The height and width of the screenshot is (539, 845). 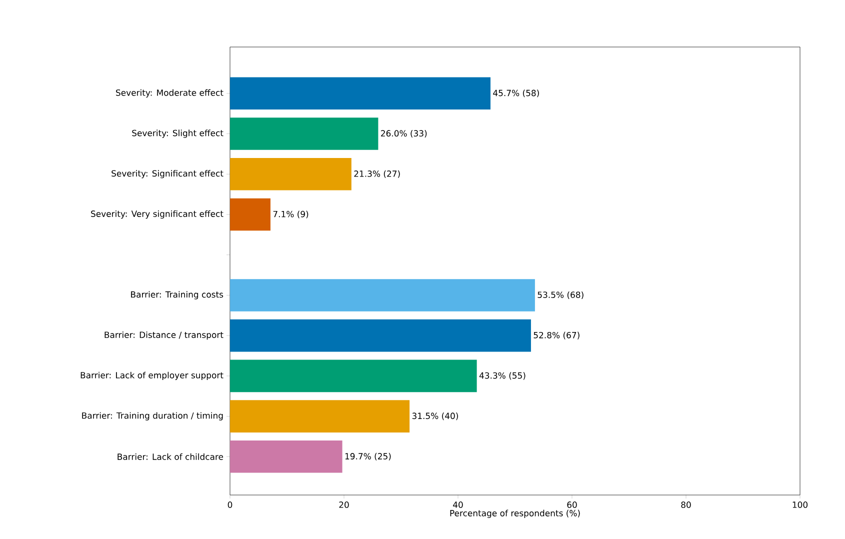 I want to click on data-label: 52.8% (67), so click(x=557, y=336).